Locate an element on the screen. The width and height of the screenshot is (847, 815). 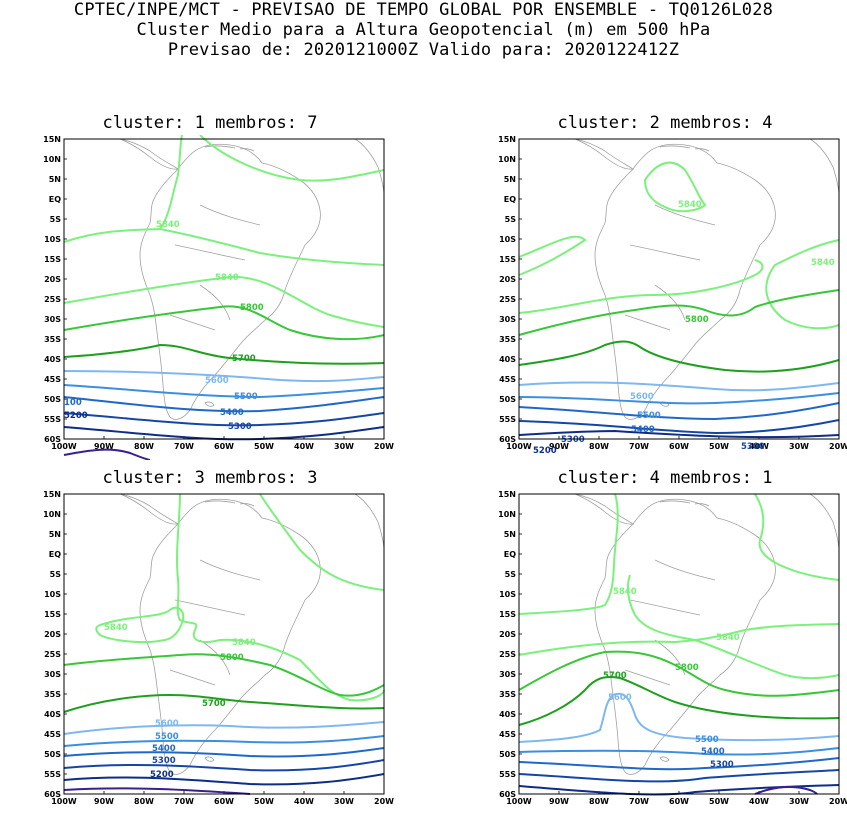
label-5700: 5700 is located at coordinates (244, 359).